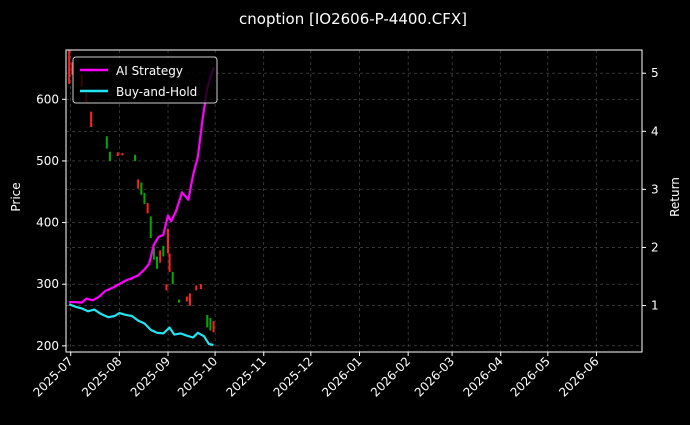 This screenshot has width=690, height=425. What do you see at coordinates (47, 284) in the screenshot?
I see `y-tick-label: 300` at bounding box center [47, 284].